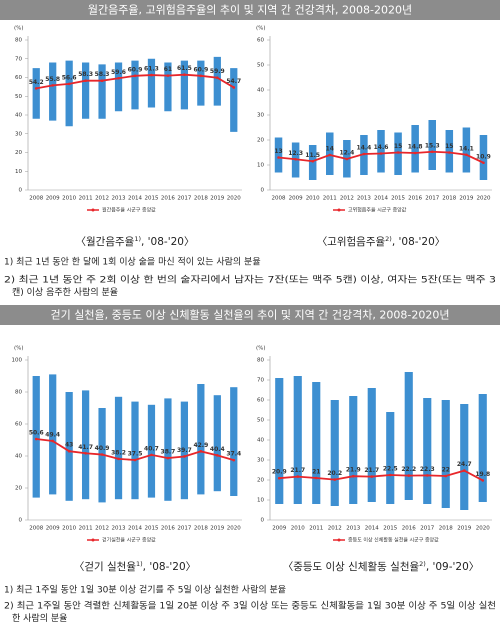 This screenshot has height=629, width=500. I want to click on legend-label: 중등도 이상 신체활동 실천율 시군구 중앙값, so click(393, 540).